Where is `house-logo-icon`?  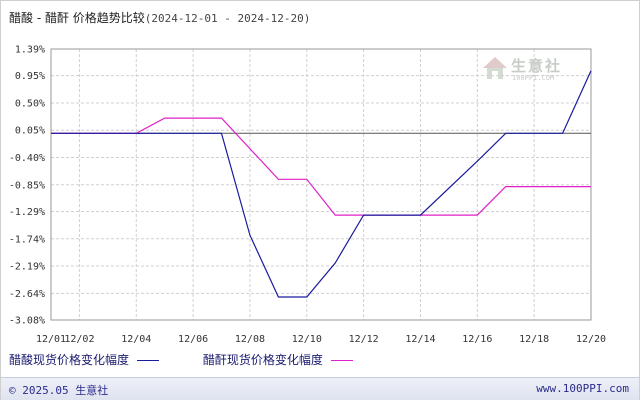 house-logo-icon is located at coordinates (495, 68).